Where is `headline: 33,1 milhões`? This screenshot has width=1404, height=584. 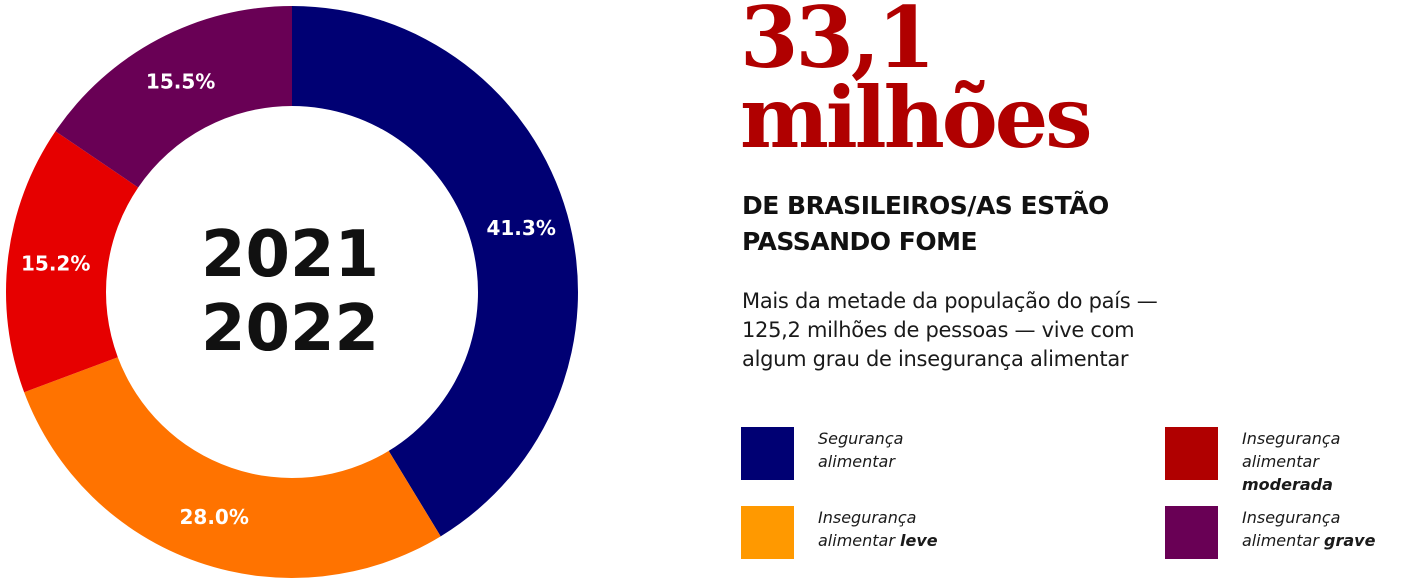
headline: 33,1 milhões is located at coordinates (916, 83).